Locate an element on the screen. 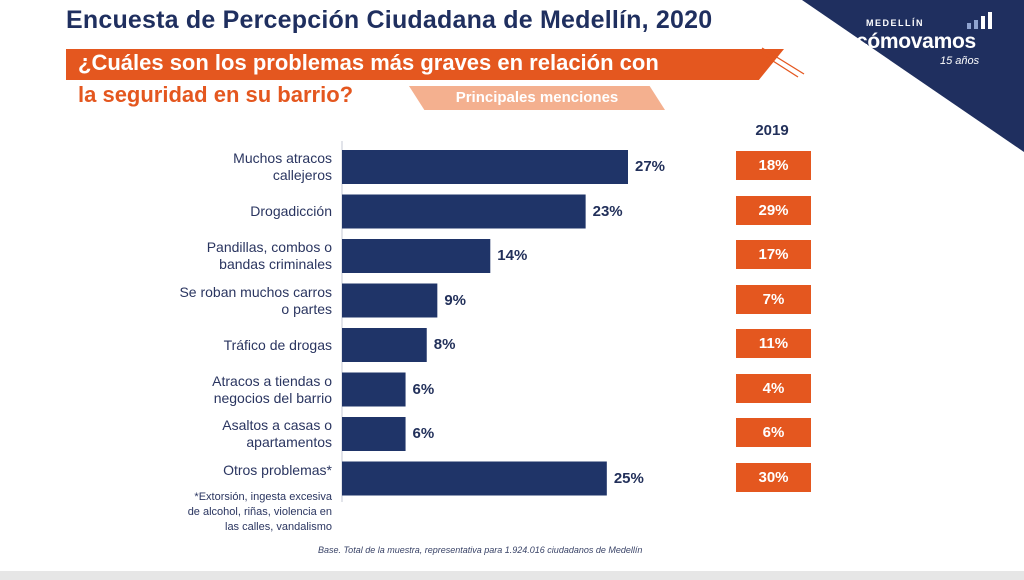 Image resolution: width=1024 pixels, height=580 pixels. category-label-line: bandas criminales is located at coordinates (275, 264).